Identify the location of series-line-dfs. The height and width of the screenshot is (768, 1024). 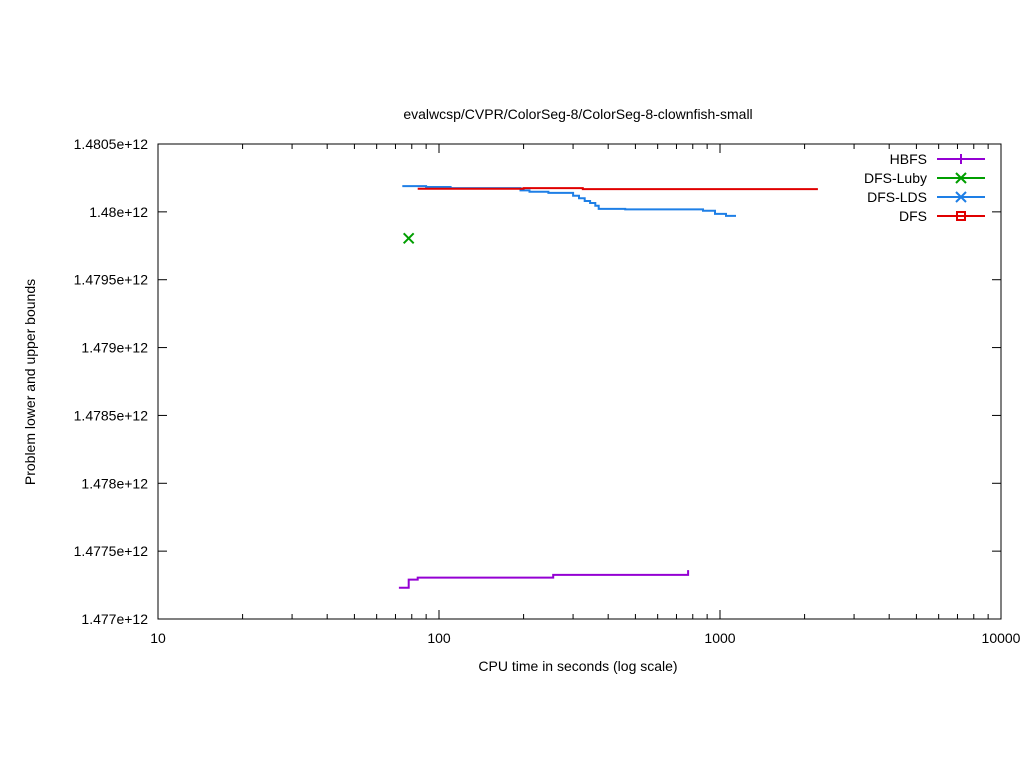
(617, 189).